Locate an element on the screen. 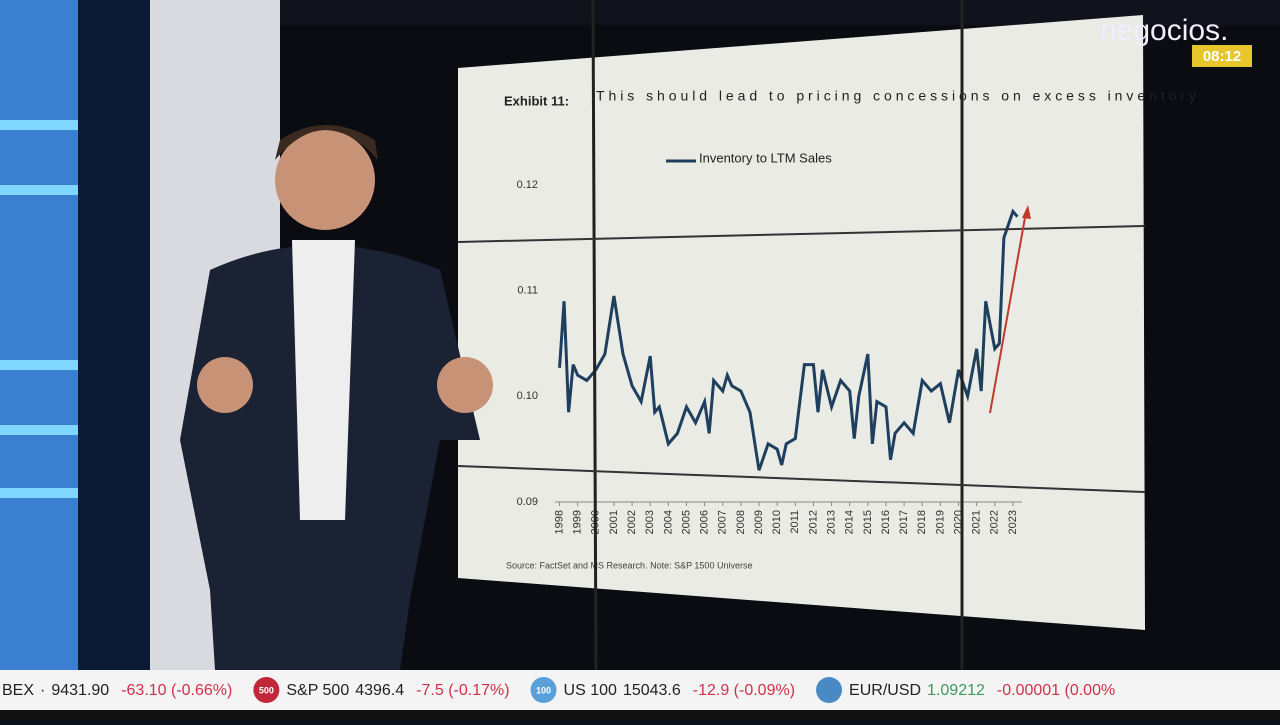 This screenshot has height=725, width=1280. x-tick-label: 2015 is located at coordinates (868, 522).